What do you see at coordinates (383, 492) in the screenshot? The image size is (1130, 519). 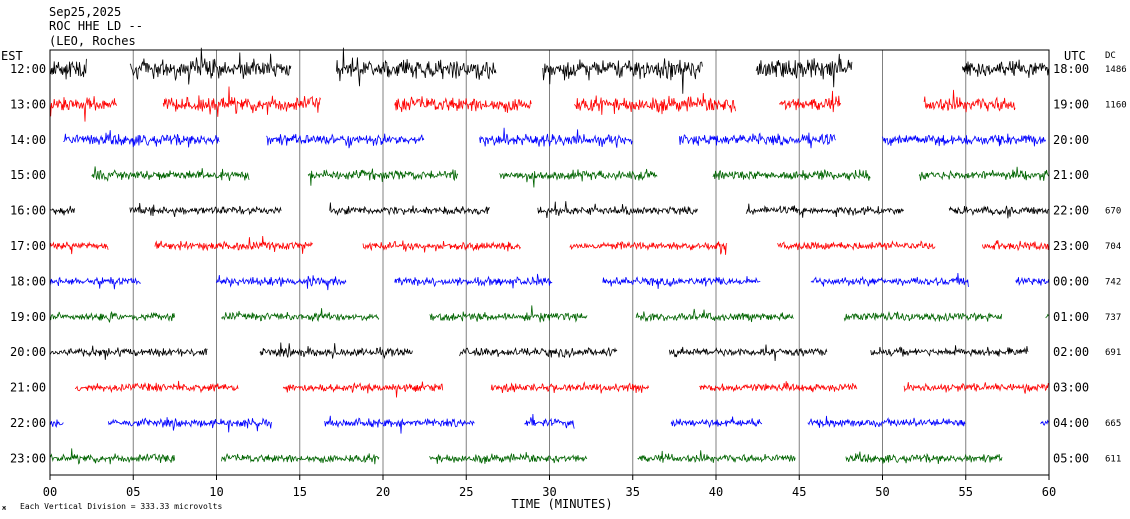 I see `x-tick-label-20: 20` at bounding box center [383, 492].